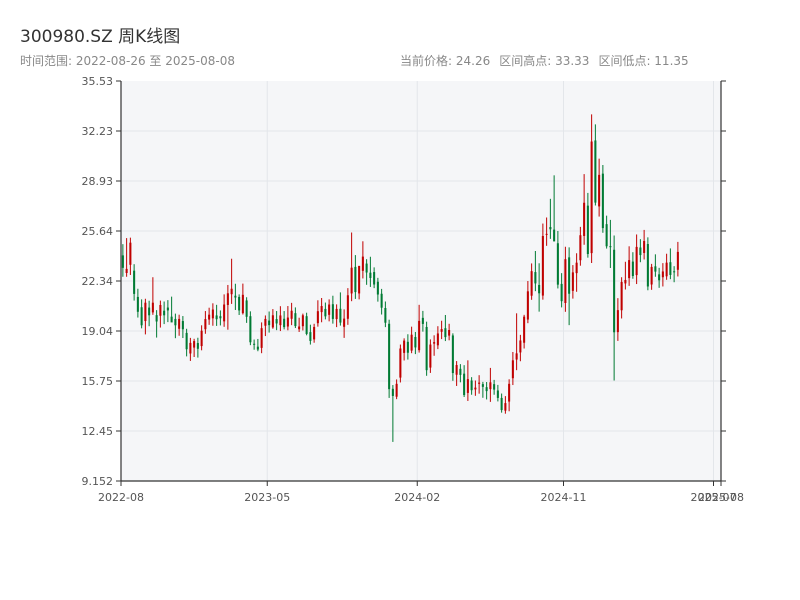 This screenshot has width=800, height=600. I want to click on y-tick-label: 35.53, so click(98, 81).